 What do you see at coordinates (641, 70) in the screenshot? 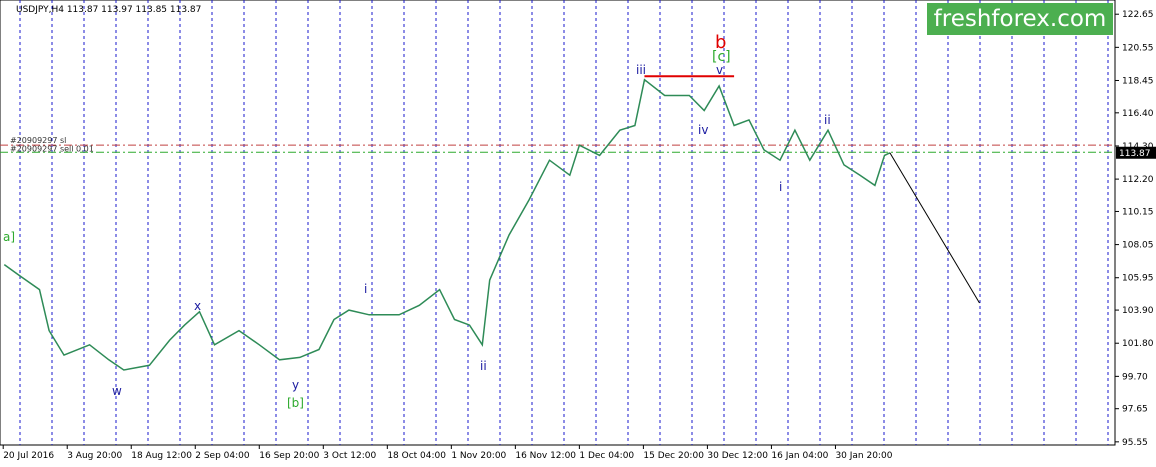
I see `wave-label: iii` at bounding box center [641, 70].